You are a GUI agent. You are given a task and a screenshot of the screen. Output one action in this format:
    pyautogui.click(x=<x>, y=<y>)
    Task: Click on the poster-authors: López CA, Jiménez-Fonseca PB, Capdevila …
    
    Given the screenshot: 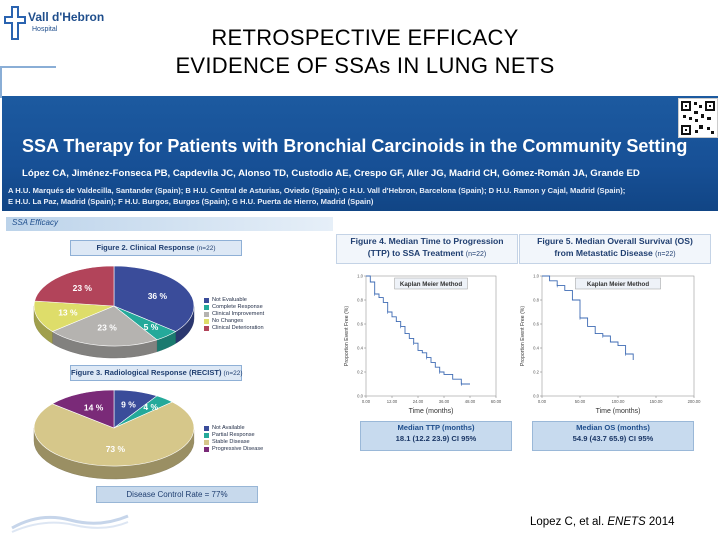 What is the action you would take?
    pyautogui.click(x=331, y=173)
    